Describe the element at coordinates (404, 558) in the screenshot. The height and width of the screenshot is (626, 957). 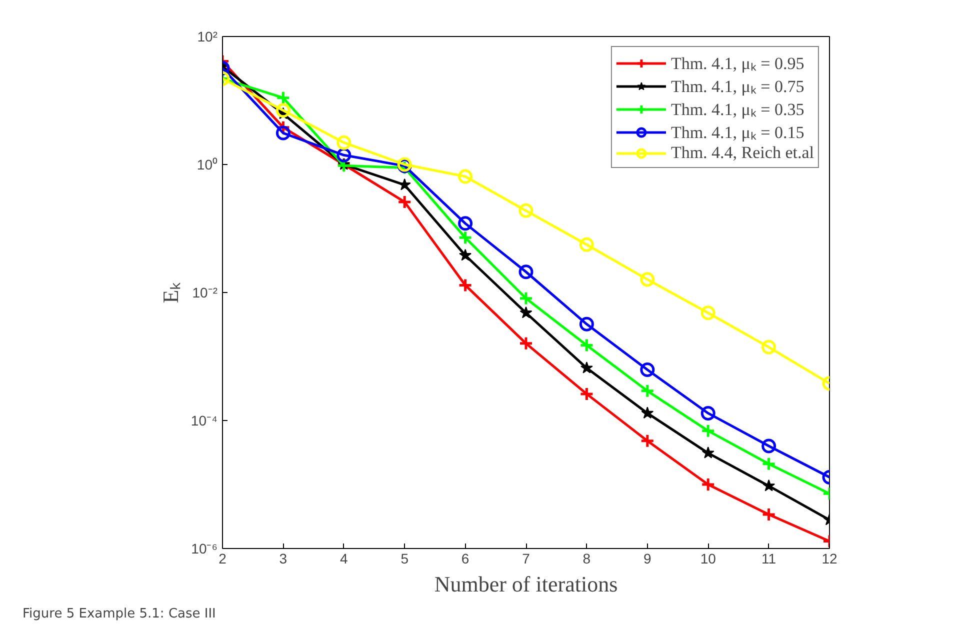
I see `x-tick-label: 5` at that location.